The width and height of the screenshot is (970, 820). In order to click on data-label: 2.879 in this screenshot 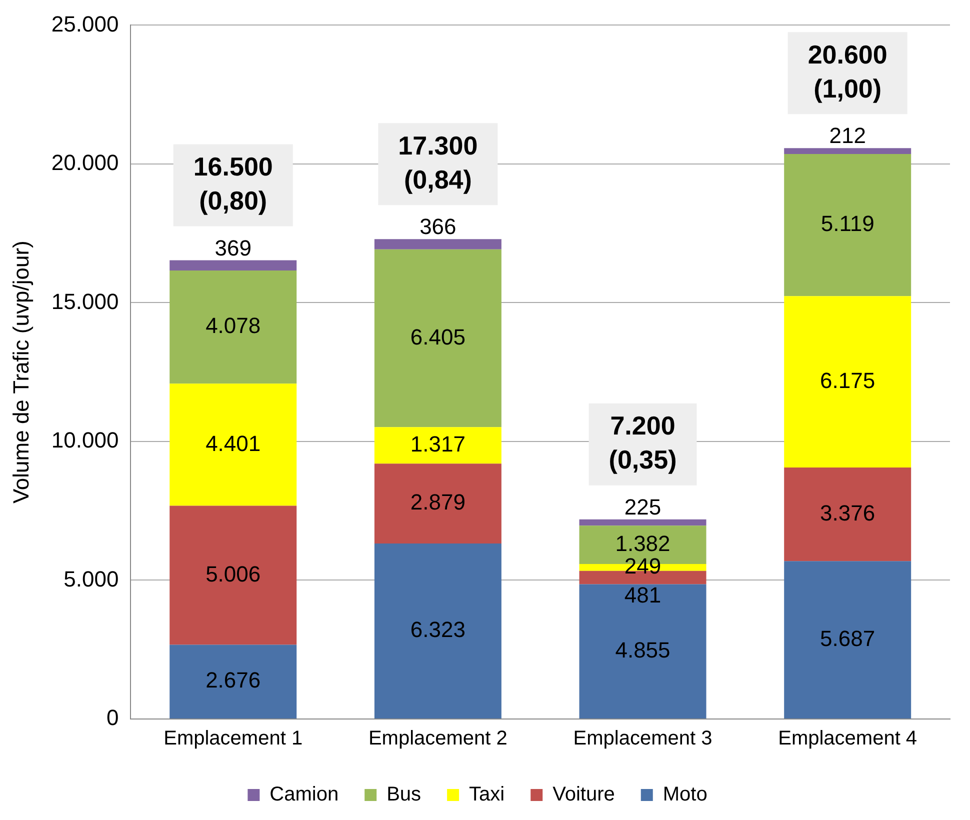, I will do `click(438, 502)`.